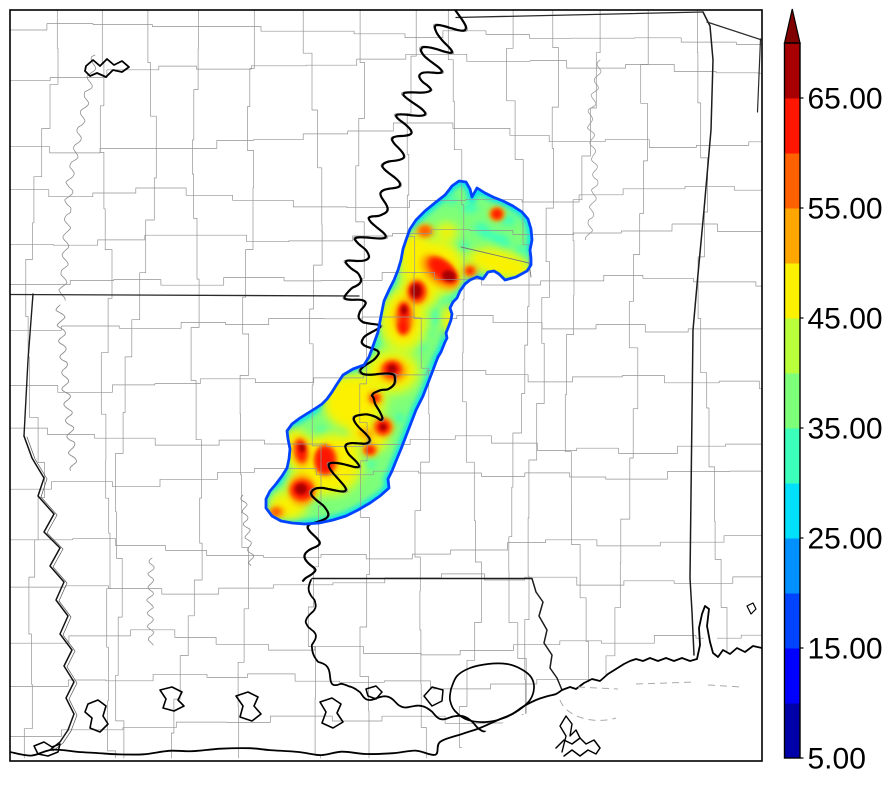 Image resolution: width=894 pixels, height=785 pixels. I want to click on svg-text: 5.00, so click(837, 759).